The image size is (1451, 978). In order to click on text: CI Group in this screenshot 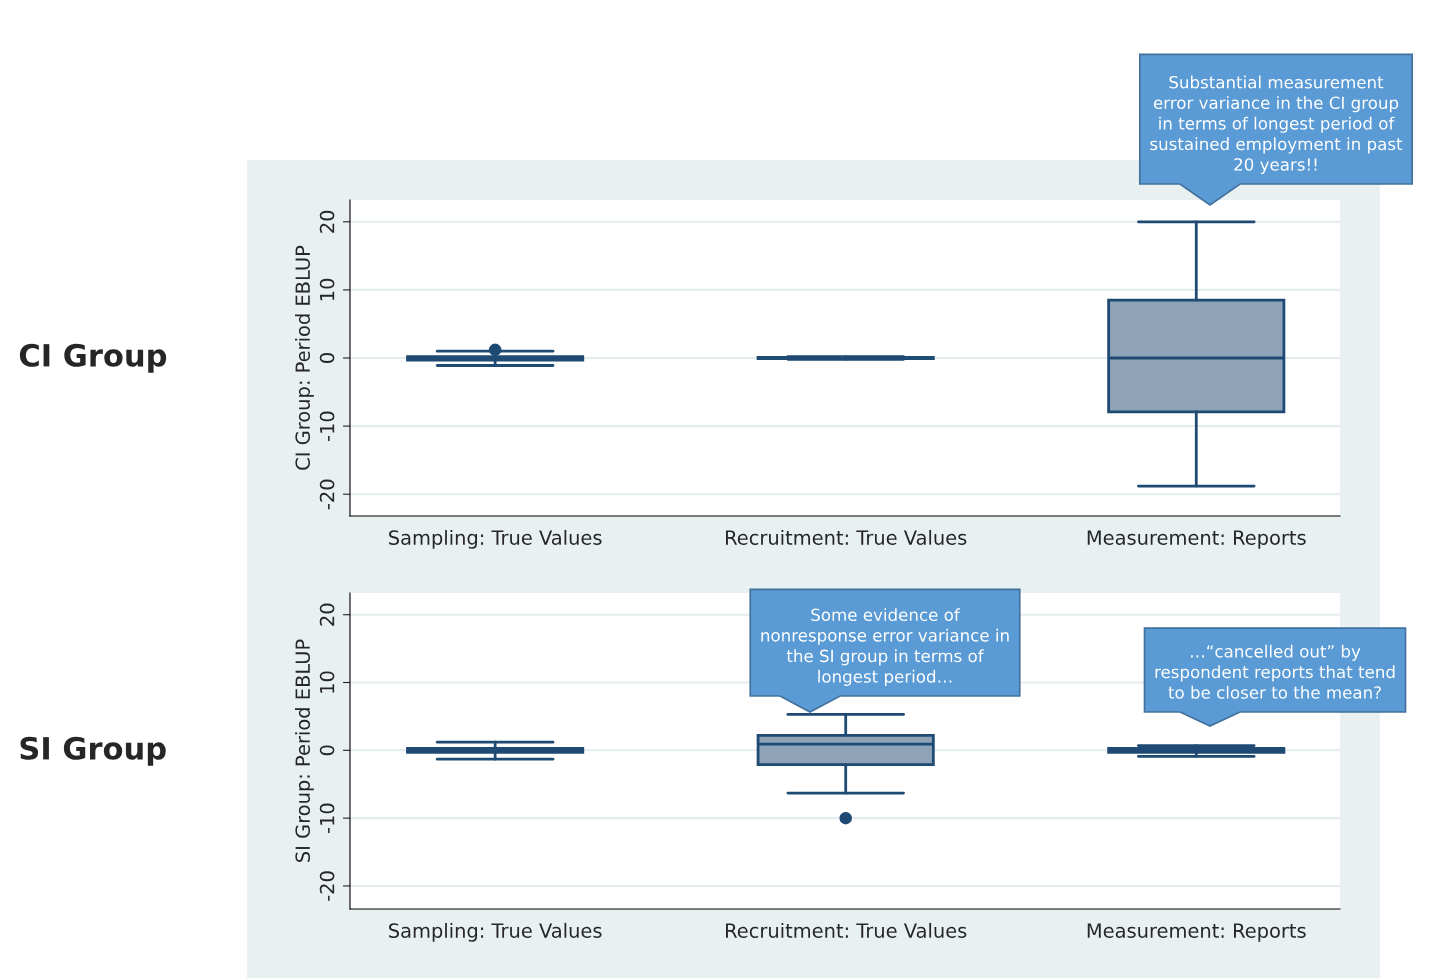, I will do `click(93, 358)`.